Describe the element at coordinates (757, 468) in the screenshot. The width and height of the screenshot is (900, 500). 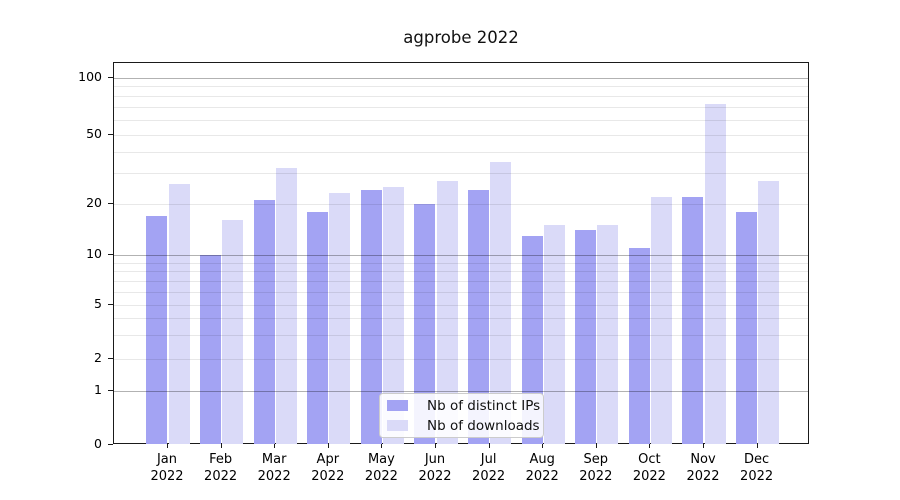
I see `x-tick-label-dec: Dec 2022` at that location.